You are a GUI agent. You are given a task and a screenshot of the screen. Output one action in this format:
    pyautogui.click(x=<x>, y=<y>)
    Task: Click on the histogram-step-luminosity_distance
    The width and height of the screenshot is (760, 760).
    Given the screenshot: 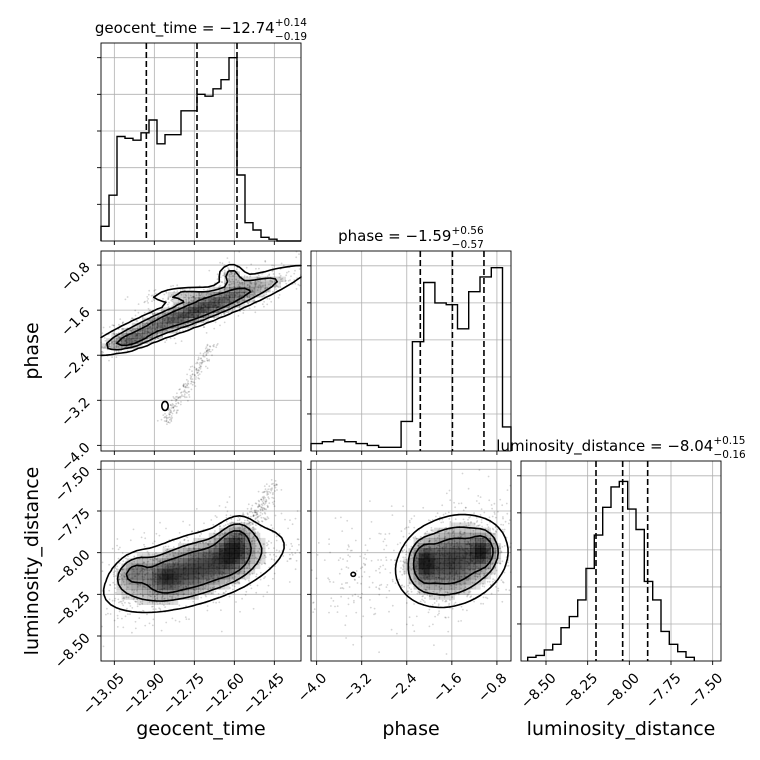 What is the action you would take?
    pyautogui.click(x=611, y=570)
    